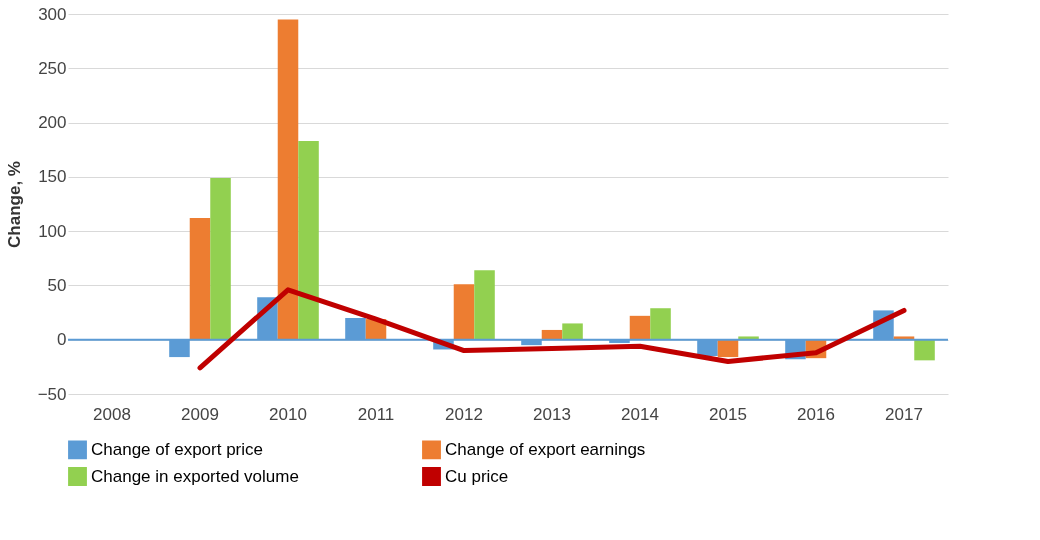  What do you see at coordinates (728, 414) in the screenshot?
I see `x-tick-label: 2015` at bounding box center [728, 414].